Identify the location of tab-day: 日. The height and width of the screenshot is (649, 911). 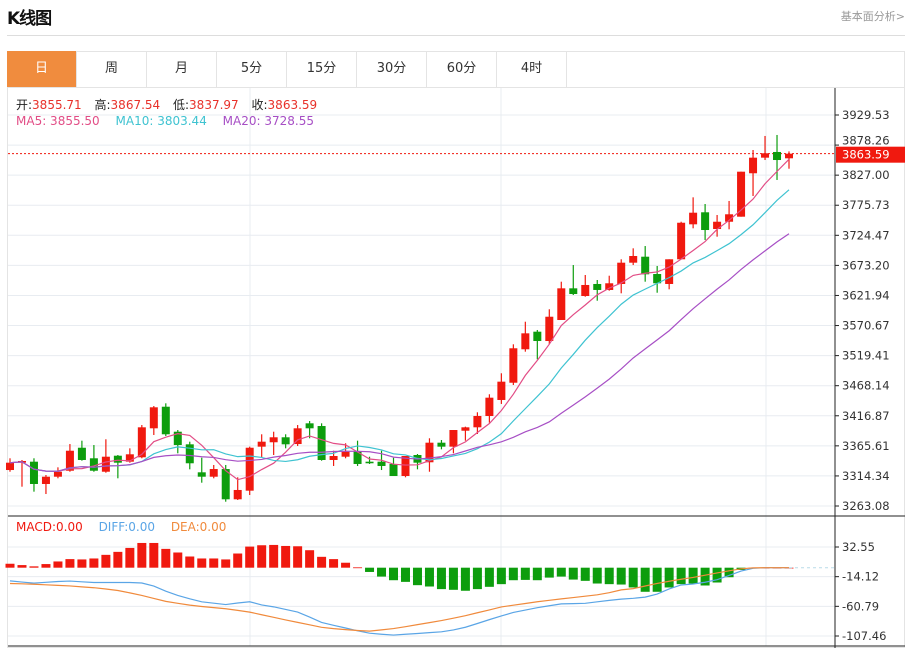
(42, 69).